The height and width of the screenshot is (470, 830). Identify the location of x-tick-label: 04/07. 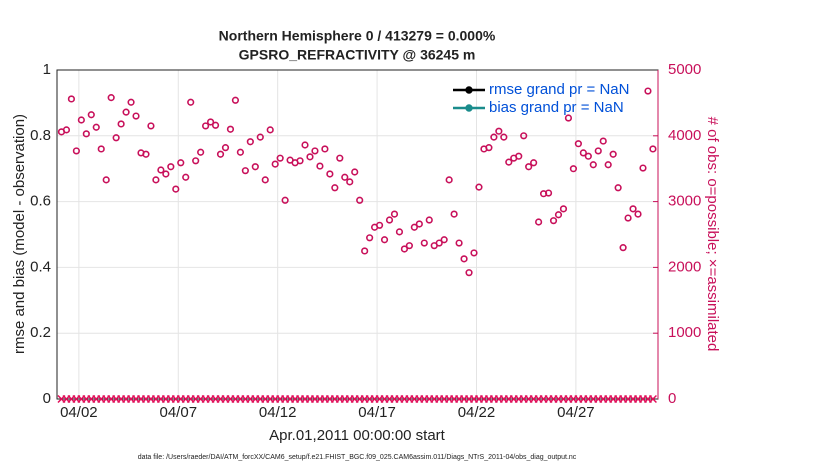
(179, 412).